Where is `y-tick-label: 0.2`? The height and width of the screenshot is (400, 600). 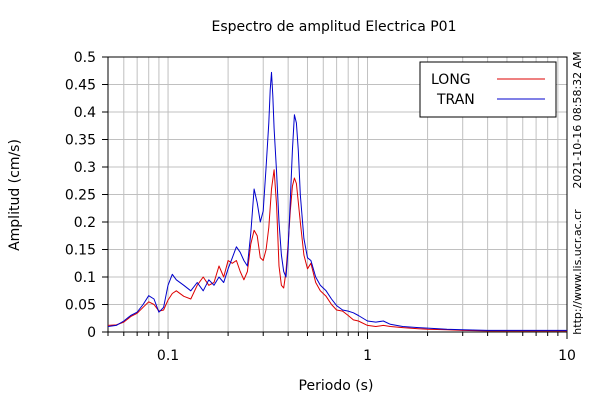 y-tick-label: 0.2 is located at coordinates (85, 223).